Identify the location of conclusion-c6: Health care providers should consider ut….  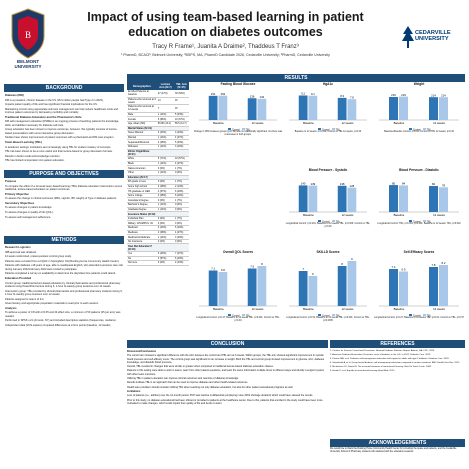
(210, 387).